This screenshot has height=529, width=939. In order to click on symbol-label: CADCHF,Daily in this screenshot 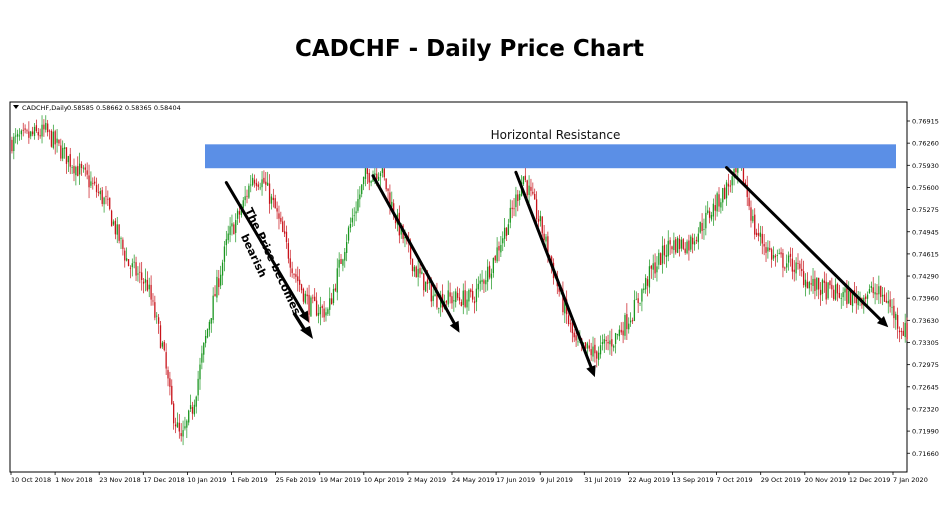, I will do `click(45, 108)`.